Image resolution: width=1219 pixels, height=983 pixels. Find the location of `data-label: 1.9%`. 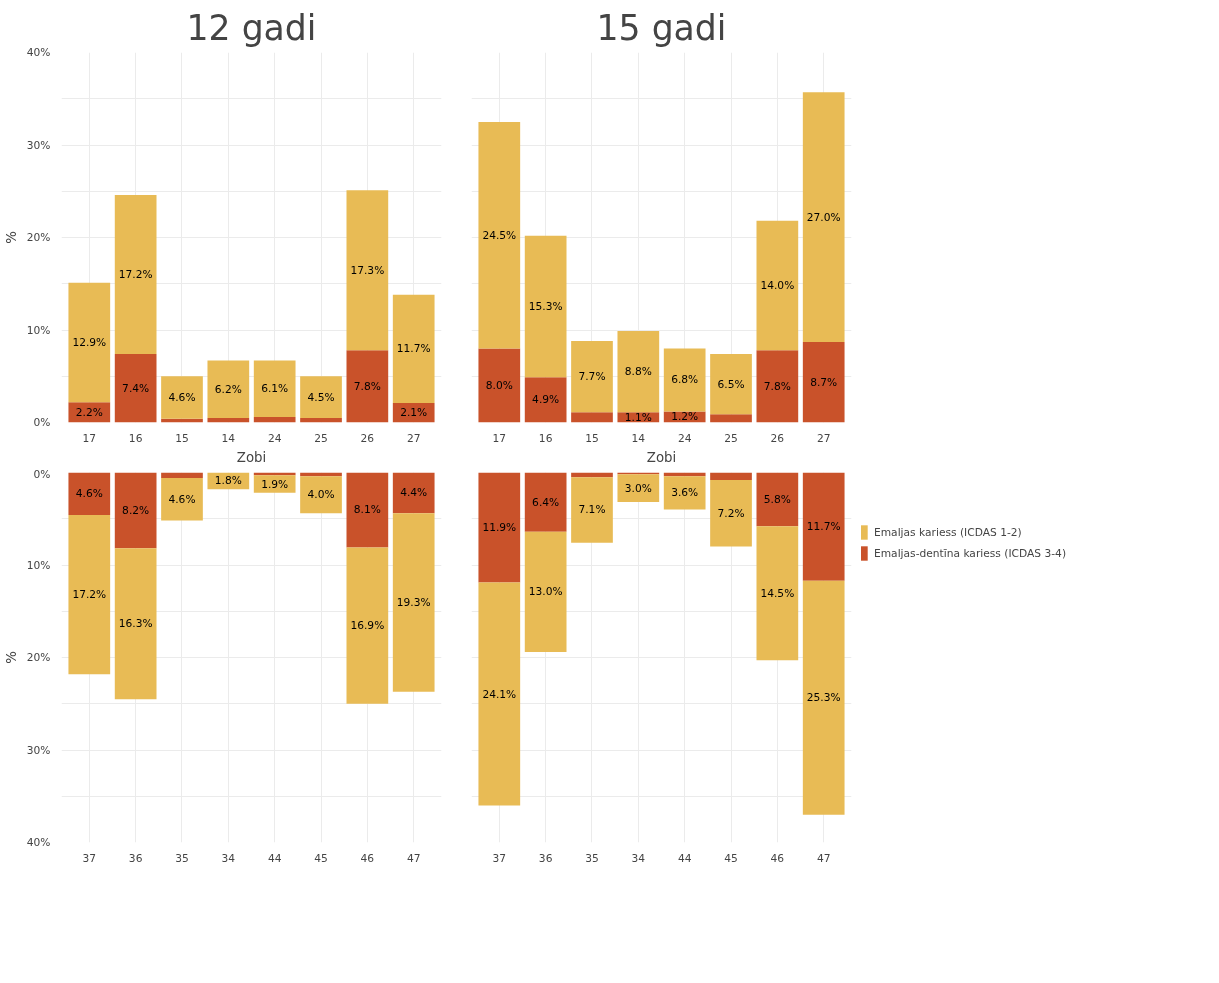

data-label: 1.9% is located at coordinates (275, 484).